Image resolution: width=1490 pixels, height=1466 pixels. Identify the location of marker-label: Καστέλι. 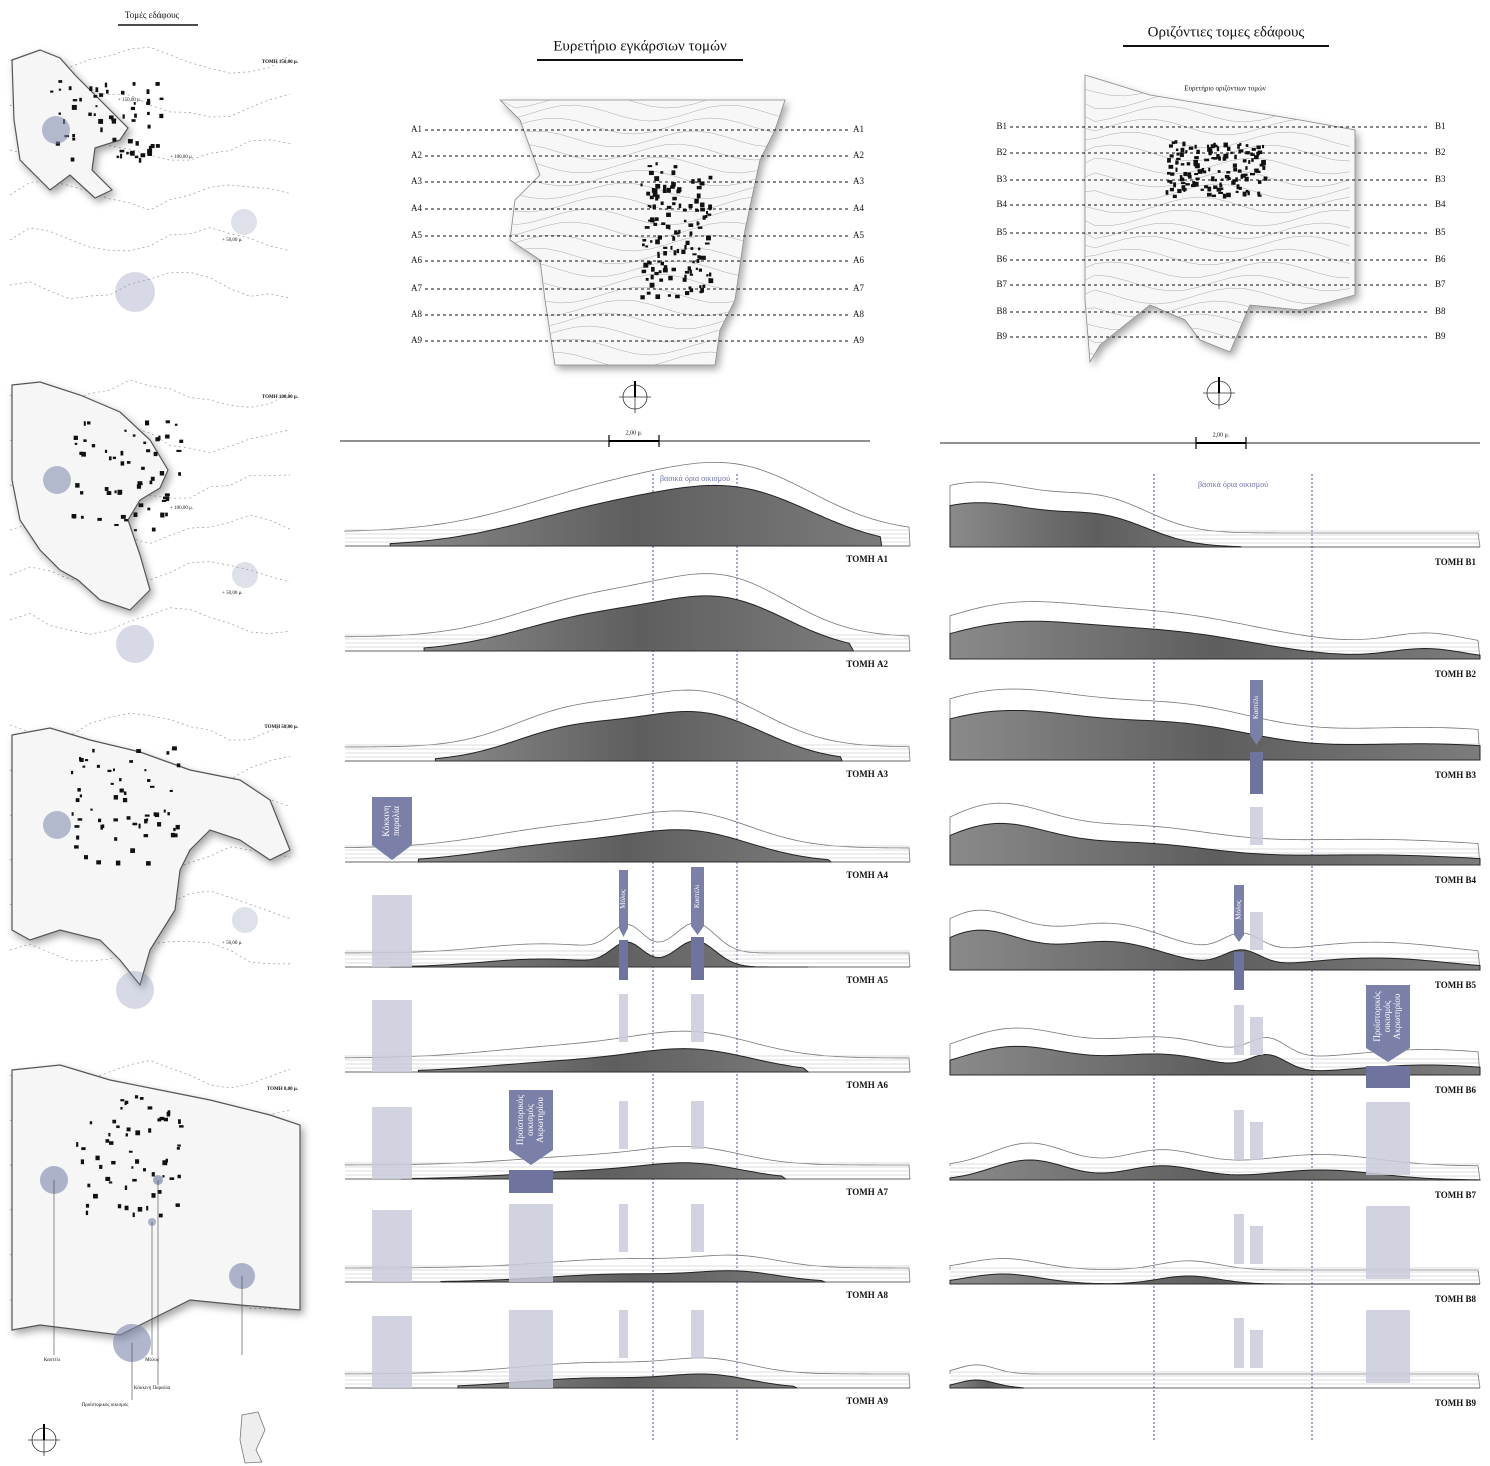
(1256, 707).